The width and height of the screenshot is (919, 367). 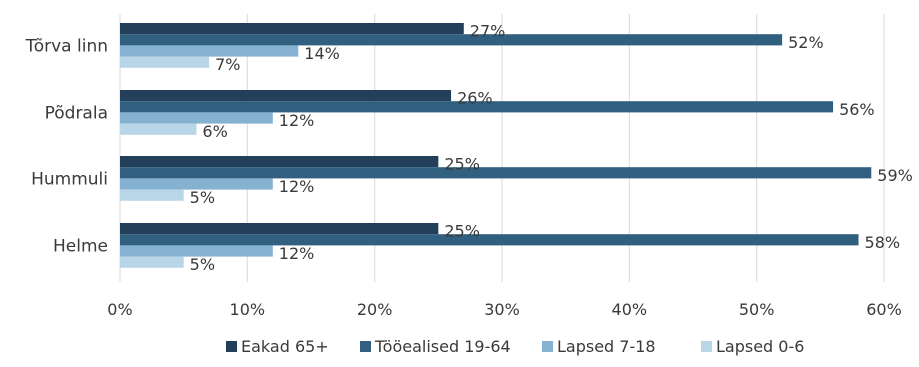 What do you see at coordinates (66, 146) in the screenshot?
I see `category-labels: Tõrva linn Põdrala Hummuli Helme` at bounding box center [66, 146].